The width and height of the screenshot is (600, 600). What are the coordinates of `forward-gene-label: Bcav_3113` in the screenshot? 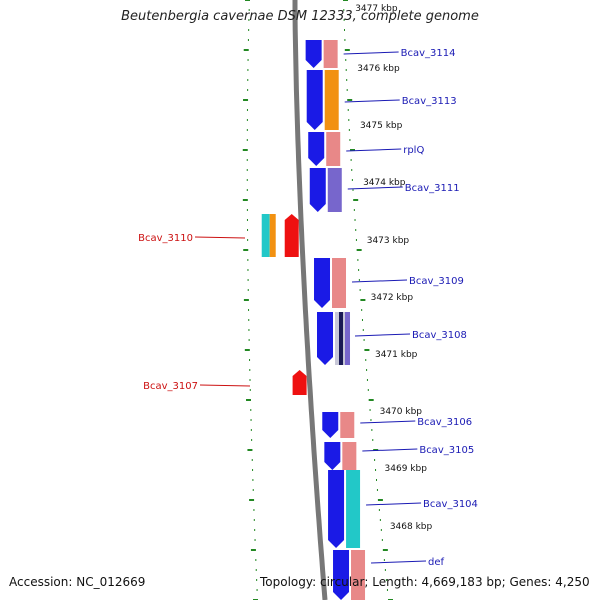 It's located at (429, 101).